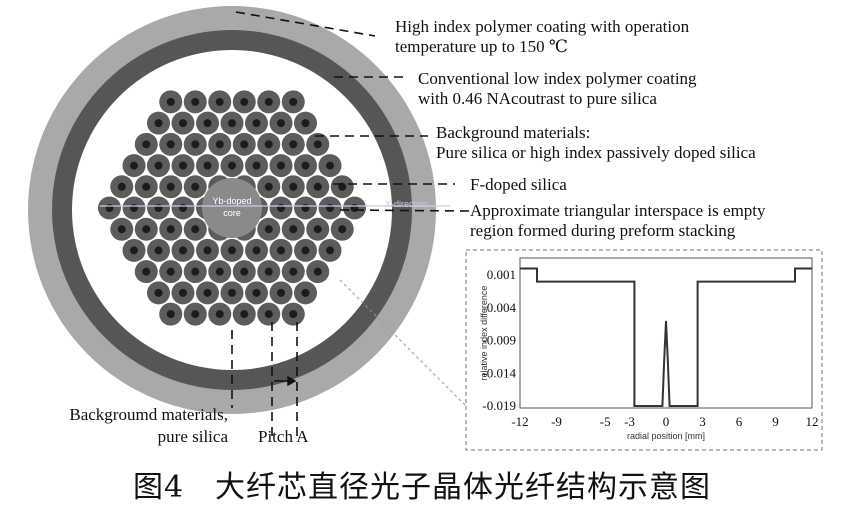 This screenshot has width=844, height=517. I want to click on core-label-line1: Yb-doped, so click(231, 201).